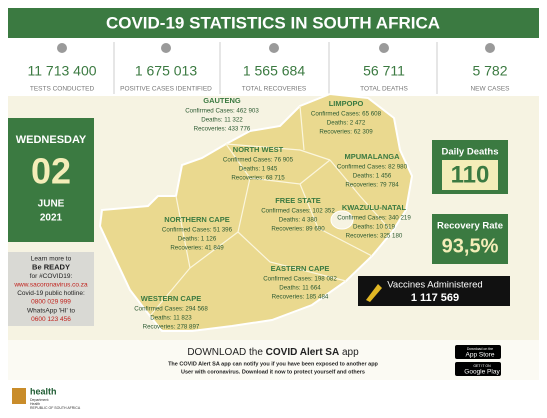 This screenshot has width=547, height=418. I want to click on lesotho, so click(342, 220).